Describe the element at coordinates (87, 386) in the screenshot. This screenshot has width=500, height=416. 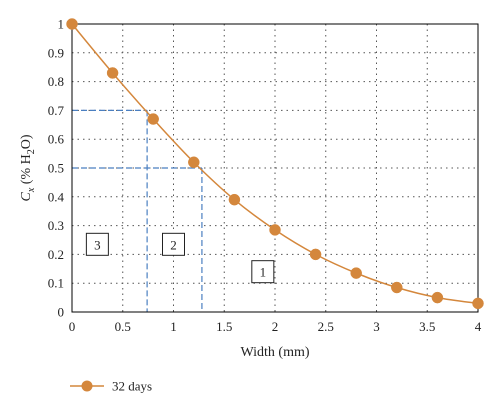
I see `legend-marker` at that location.